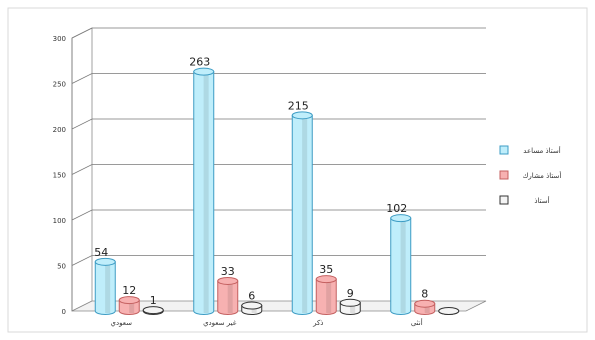 This screenshot has width=595, height=340. Describe the element at coordinates (59, 130) in the screenshot. I see `y-tick-label: 200` at that location.